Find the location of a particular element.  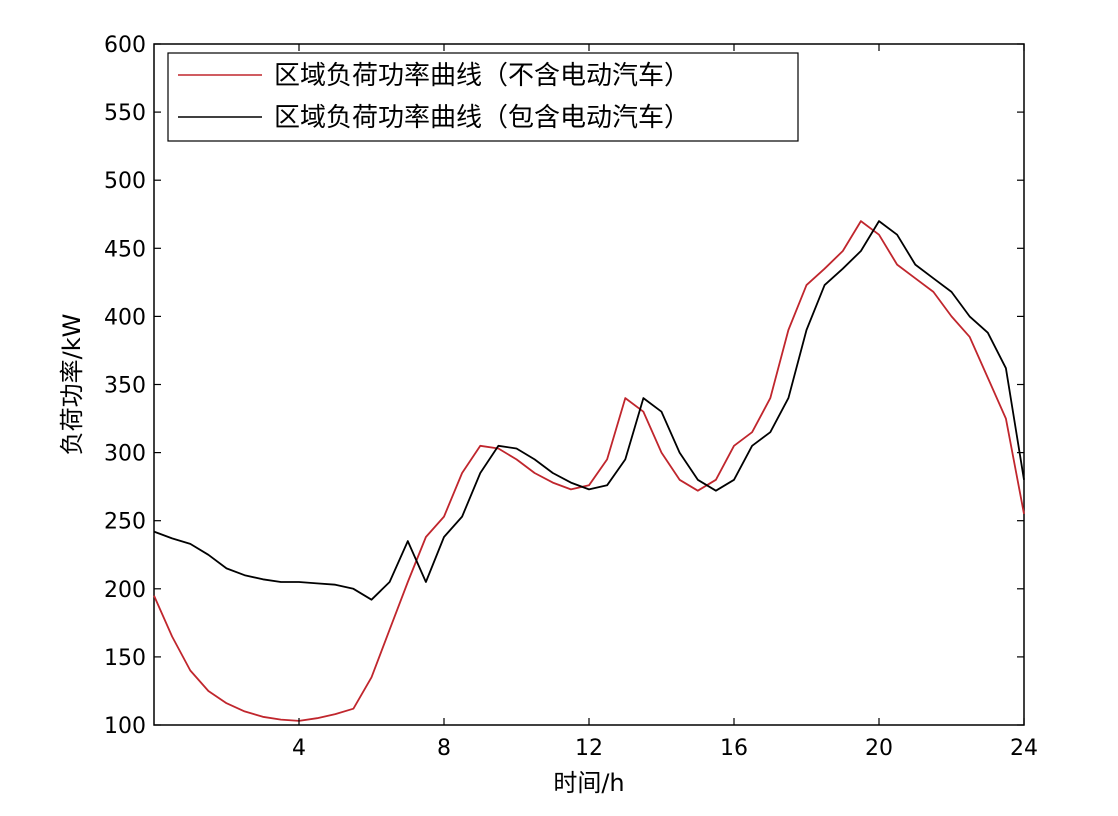

y-tick-label: 250 is located at coordinates (125, 522).